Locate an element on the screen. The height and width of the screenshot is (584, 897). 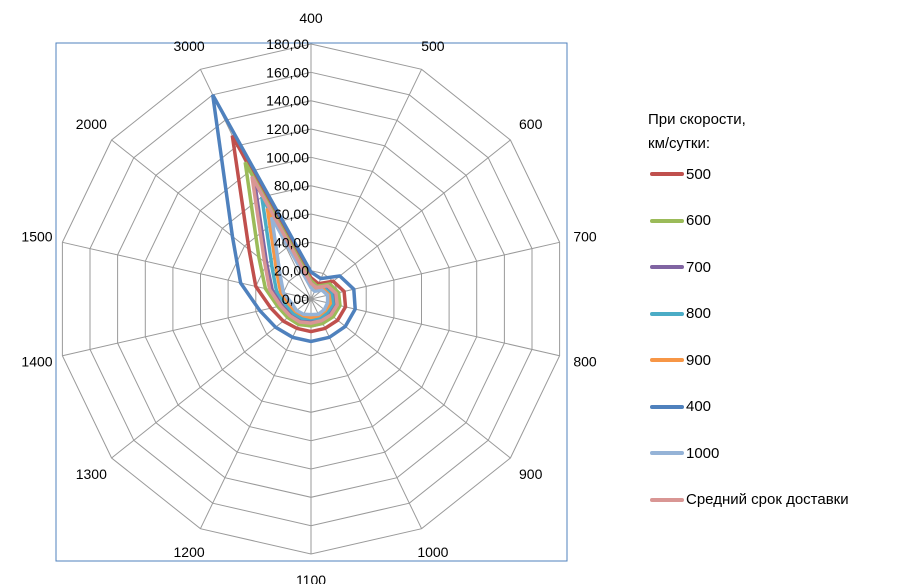
tick-label: 40,00 is located at coordinates (291, 242).